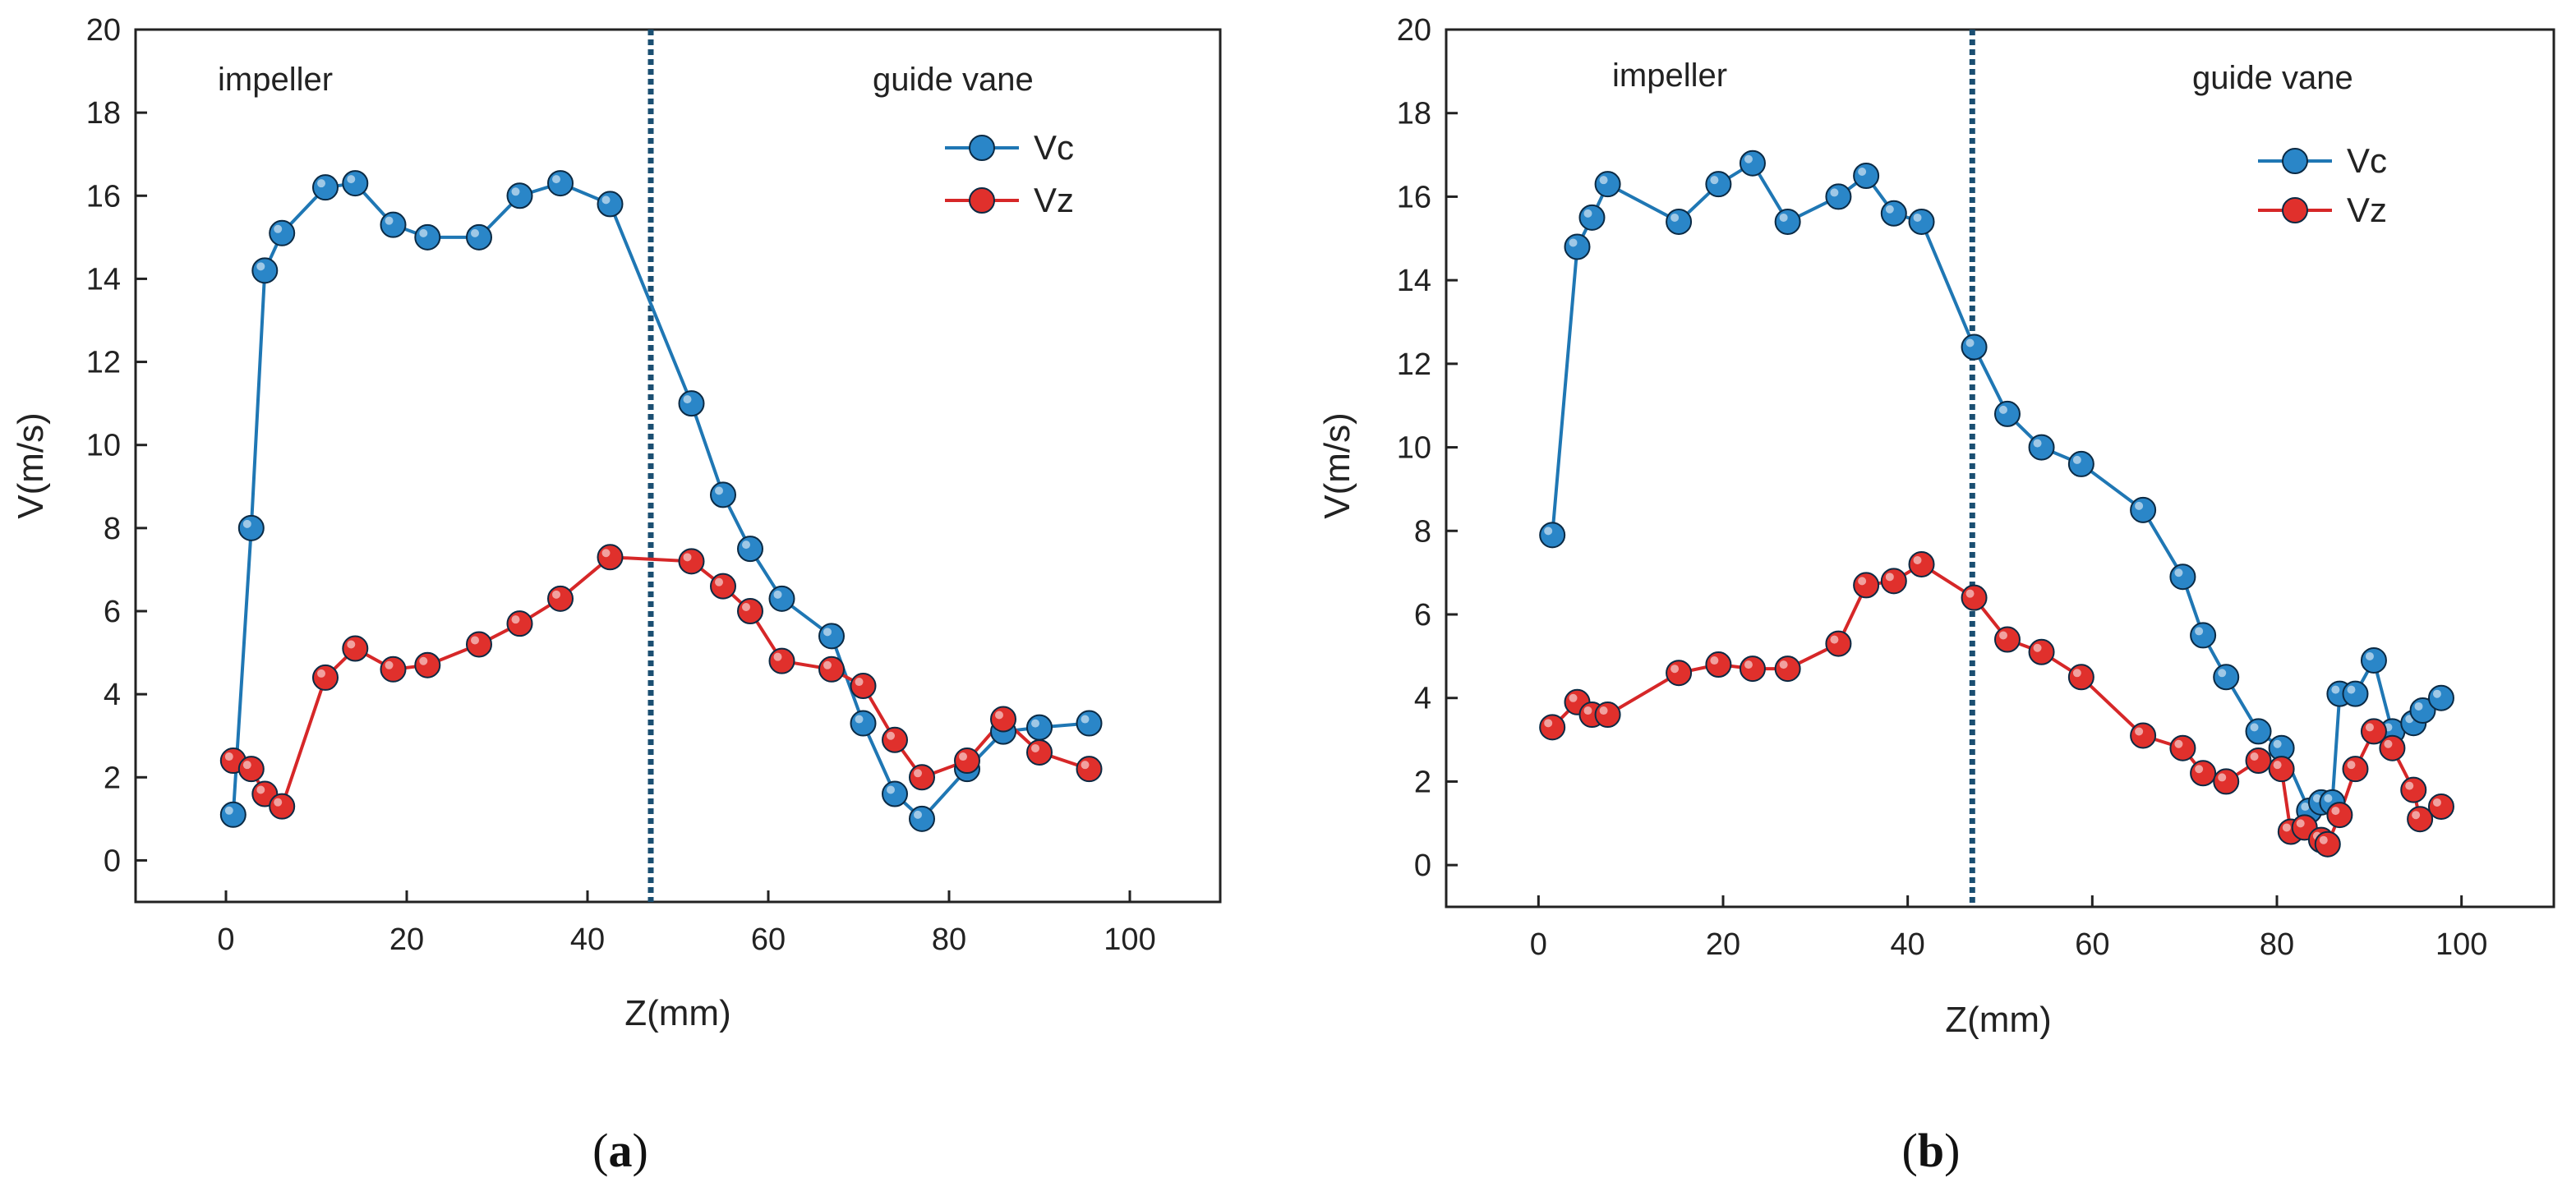  I want to click on x-tick-label-b: 0, so click(1538, 944).